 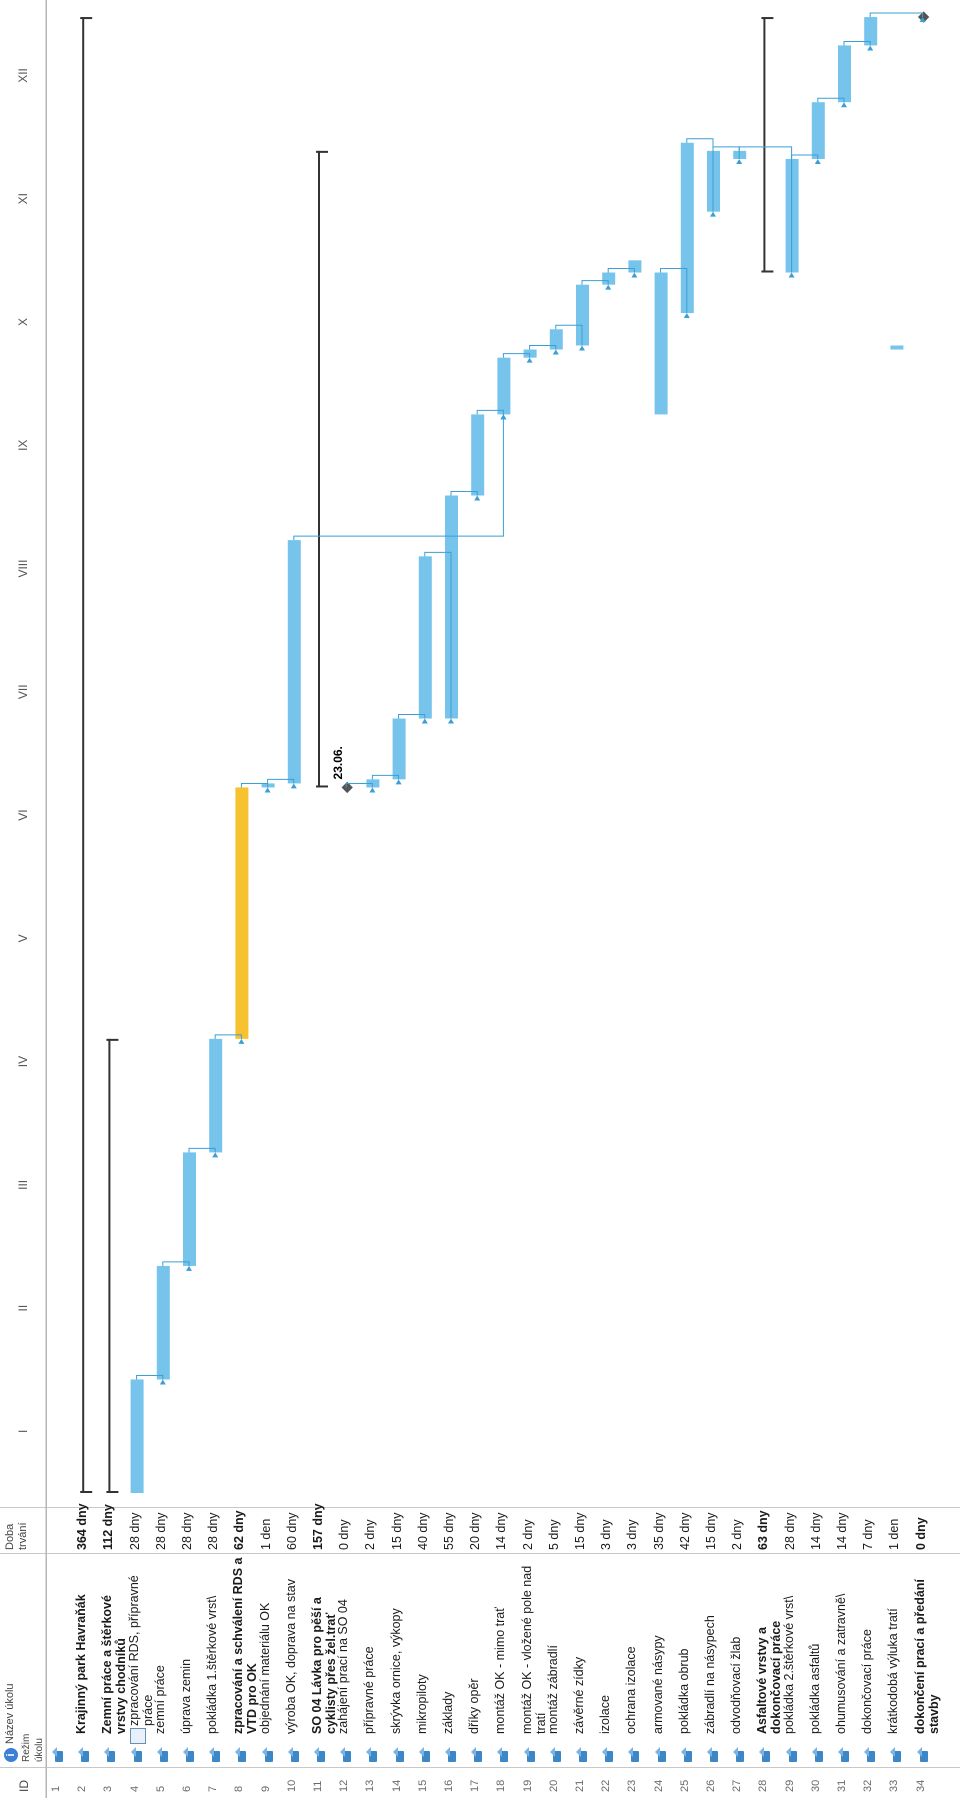 What do you see at coordinates (338, 762) in the screenshot?
I see `milestone-date-label: 23.06.` at bounding box center [338, 762].